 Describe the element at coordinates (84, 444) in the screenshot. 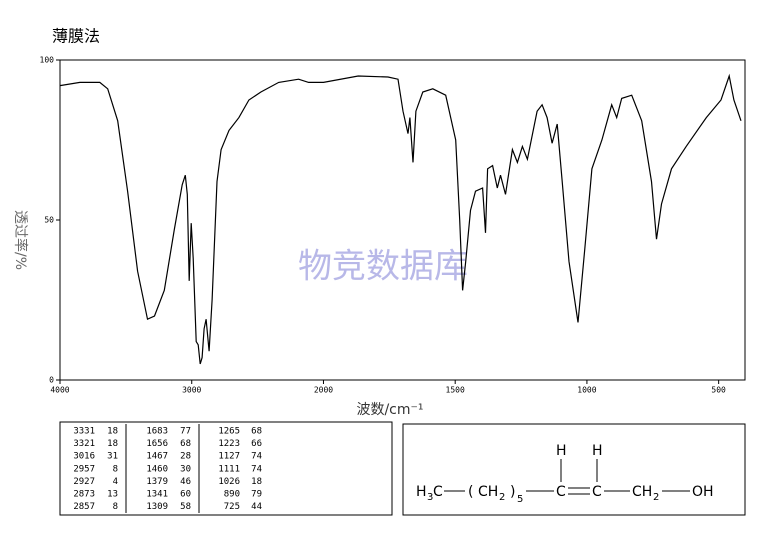

I see `table-cell: 3321` at that location.